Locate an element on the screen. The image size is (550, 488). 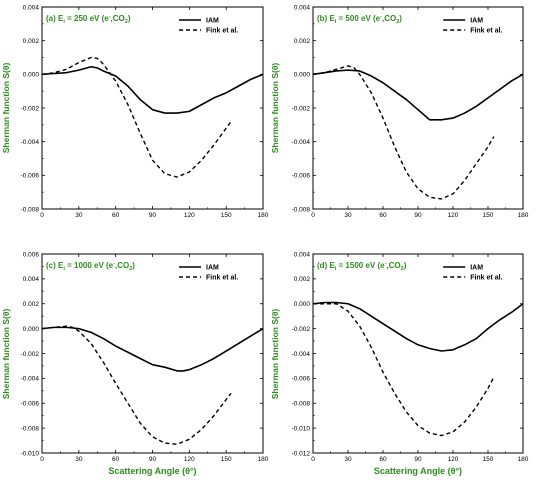
panel-title: (a) Ei = 250 eV (e-,CO2) is located at coordinates (88, 19).